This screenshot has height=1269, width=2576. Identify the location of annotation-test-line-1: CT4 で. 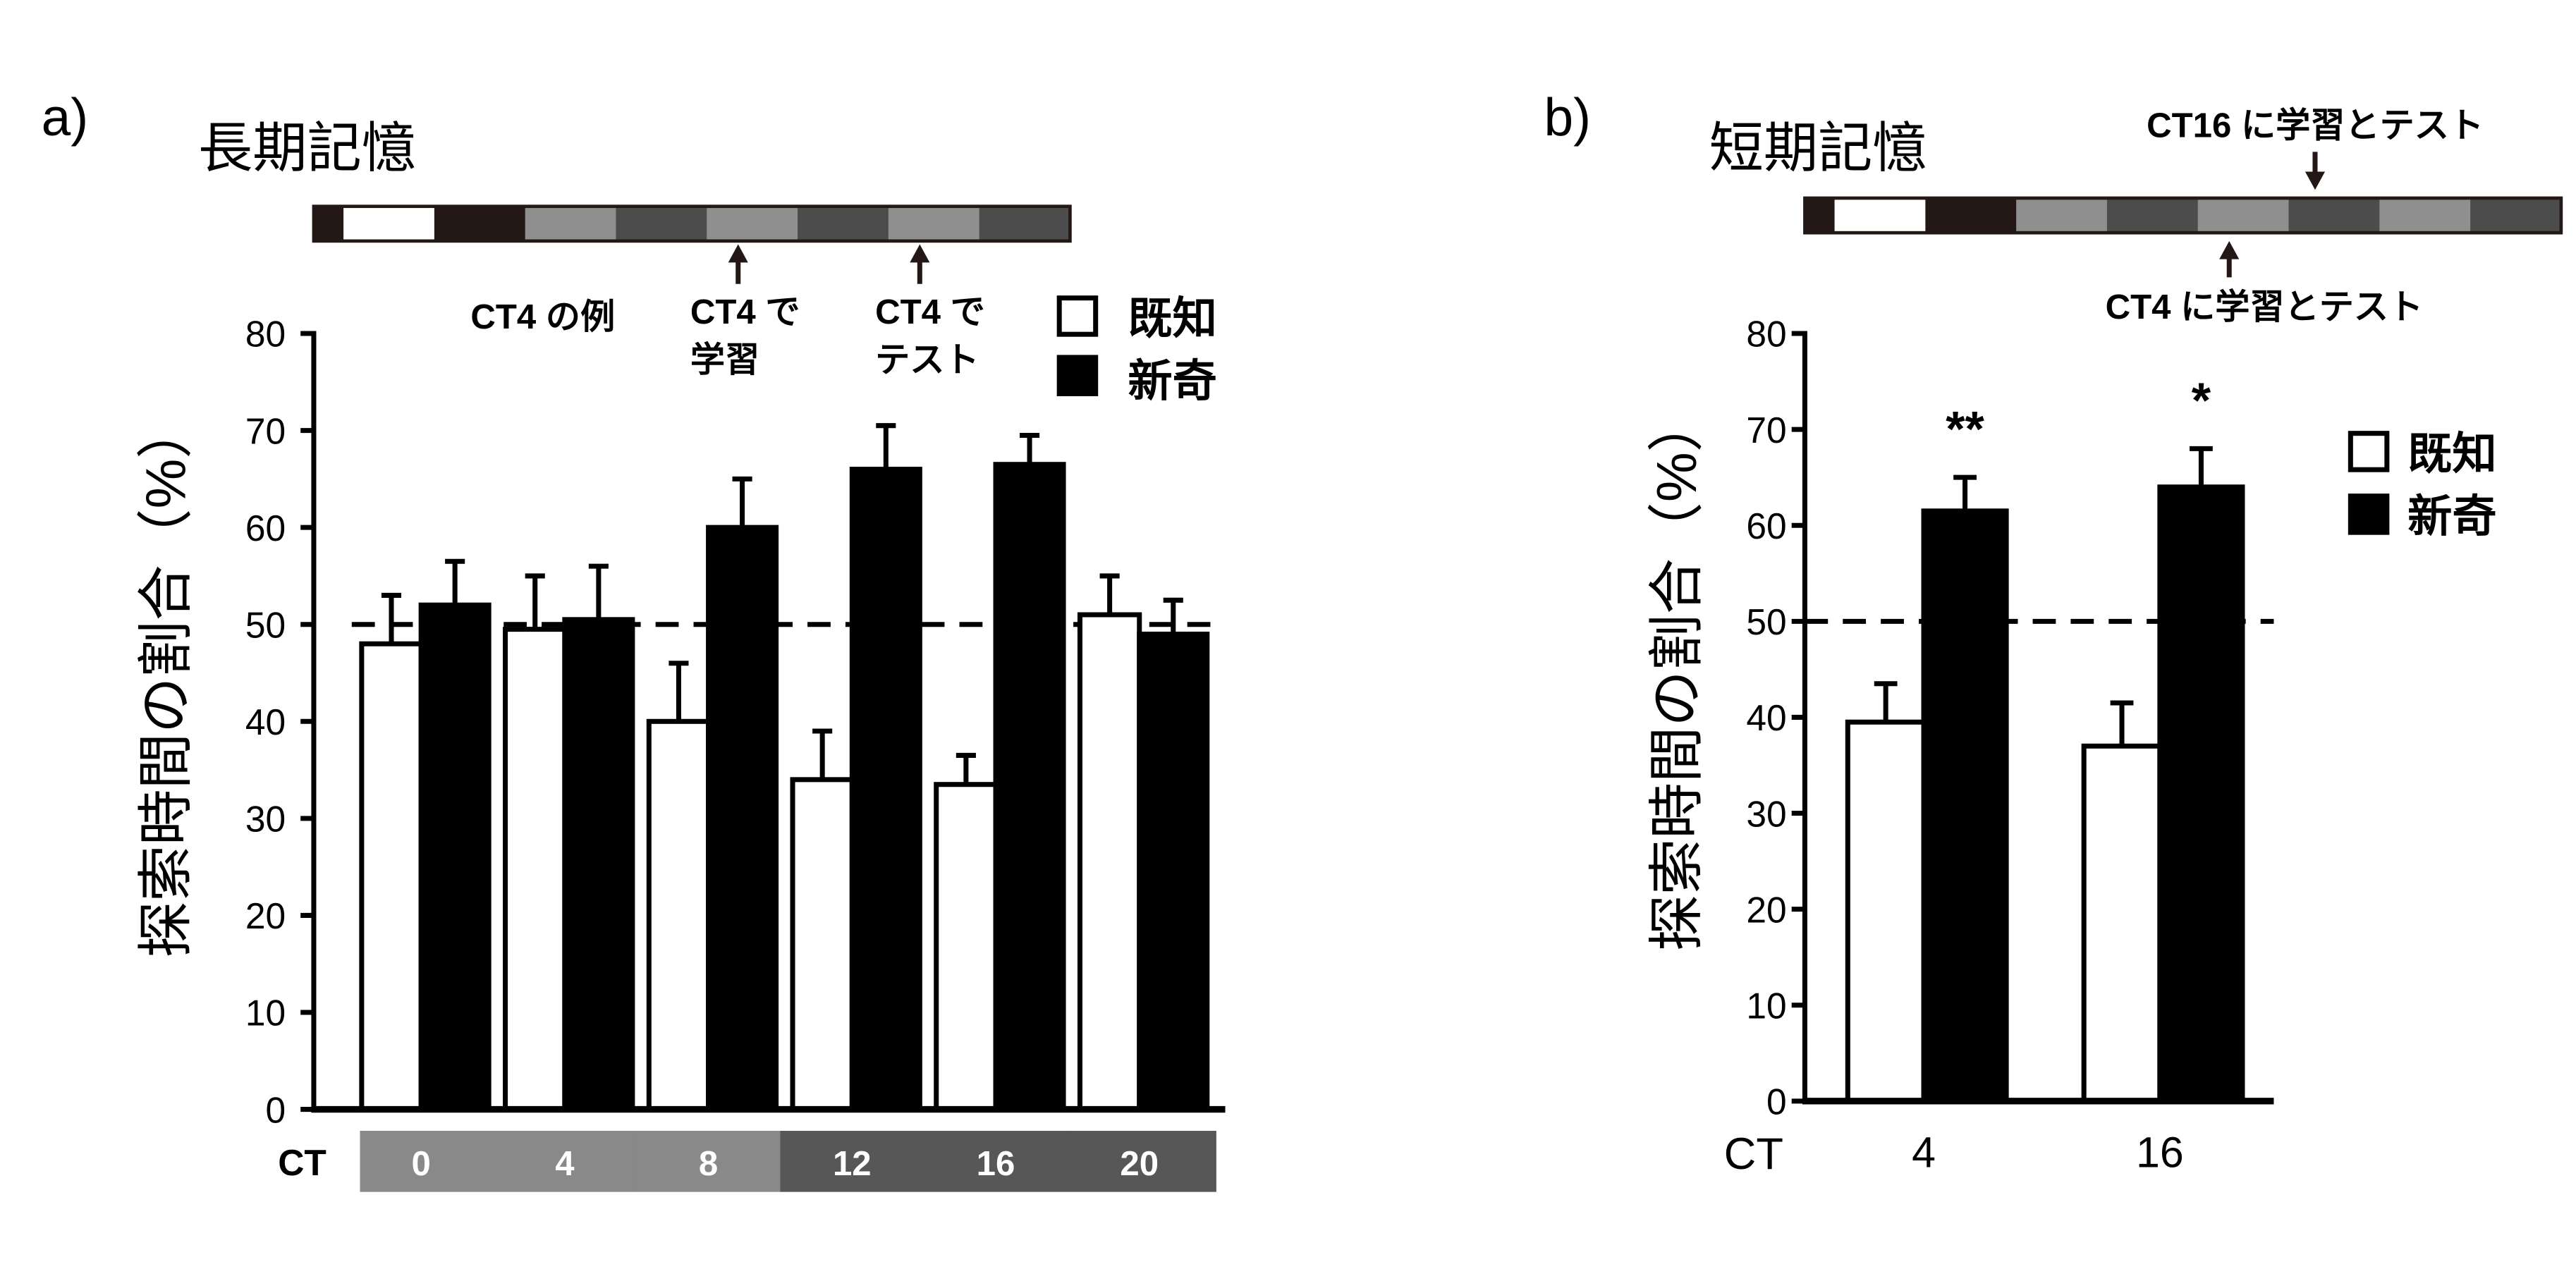
(930, 312).